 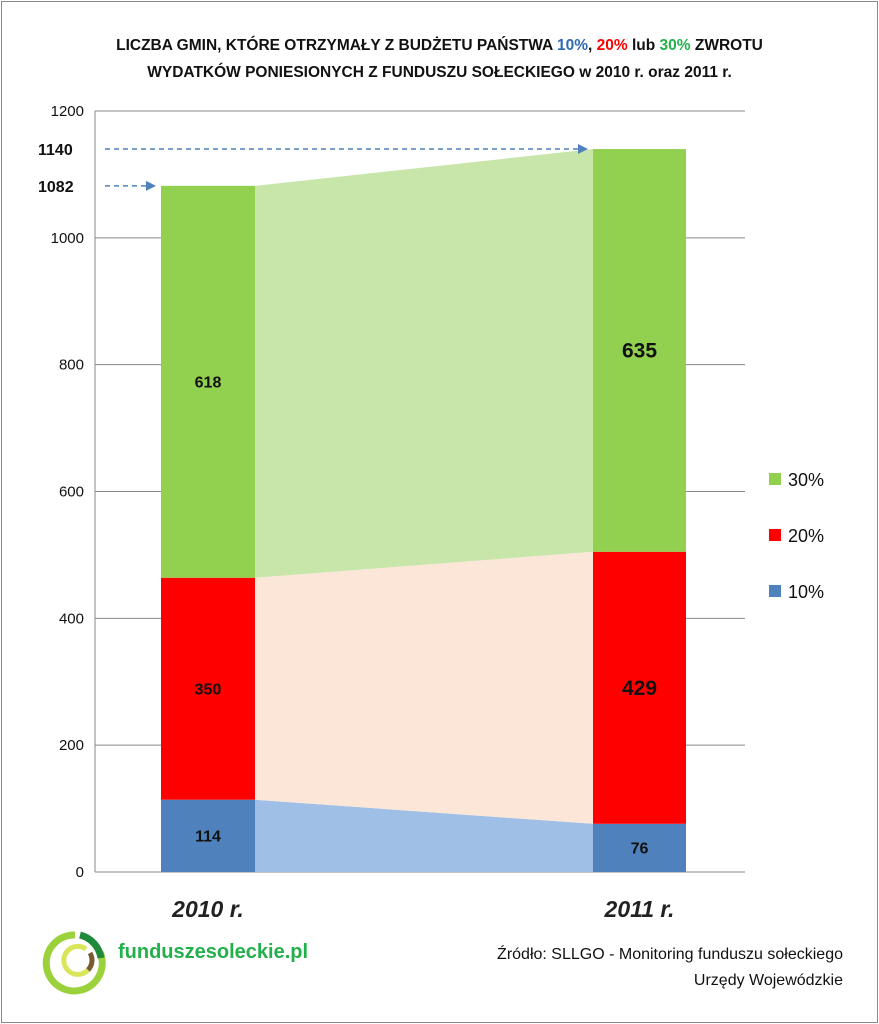 I want to click on bar-2011 r.-30%, so click(x=639, y=350).